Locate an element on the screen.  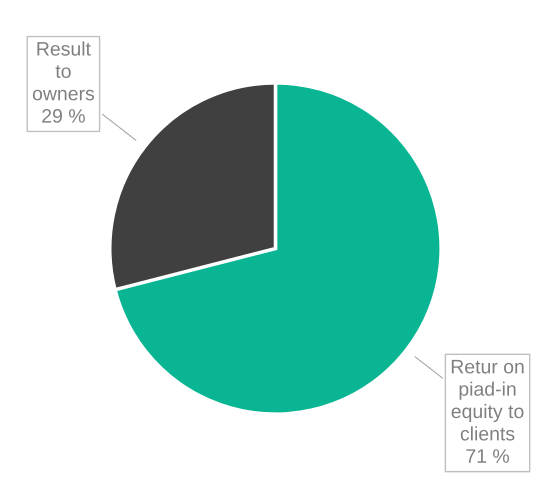
slice-label: Result to owners is located at coordinates (63, 70).